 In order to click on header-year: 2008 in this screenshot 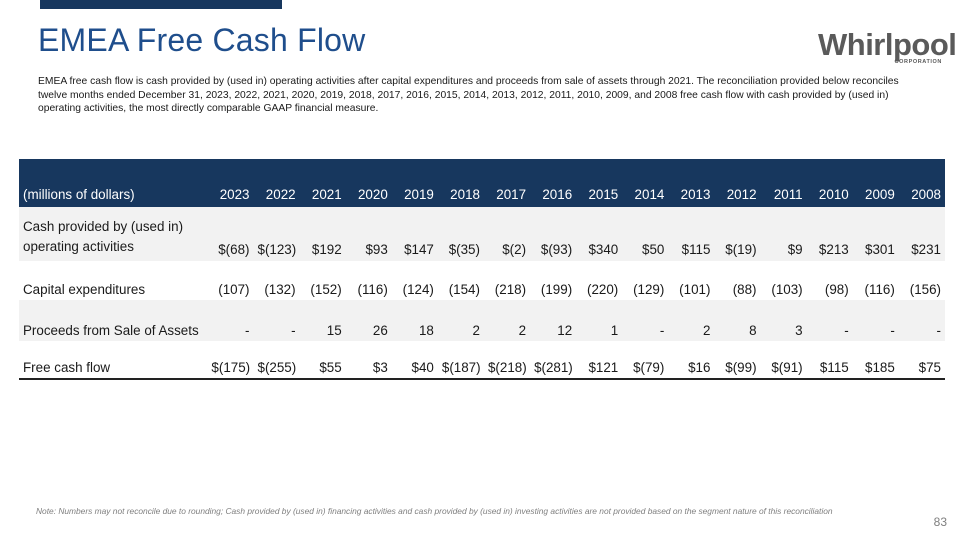, I will do `click(926, 194)`.